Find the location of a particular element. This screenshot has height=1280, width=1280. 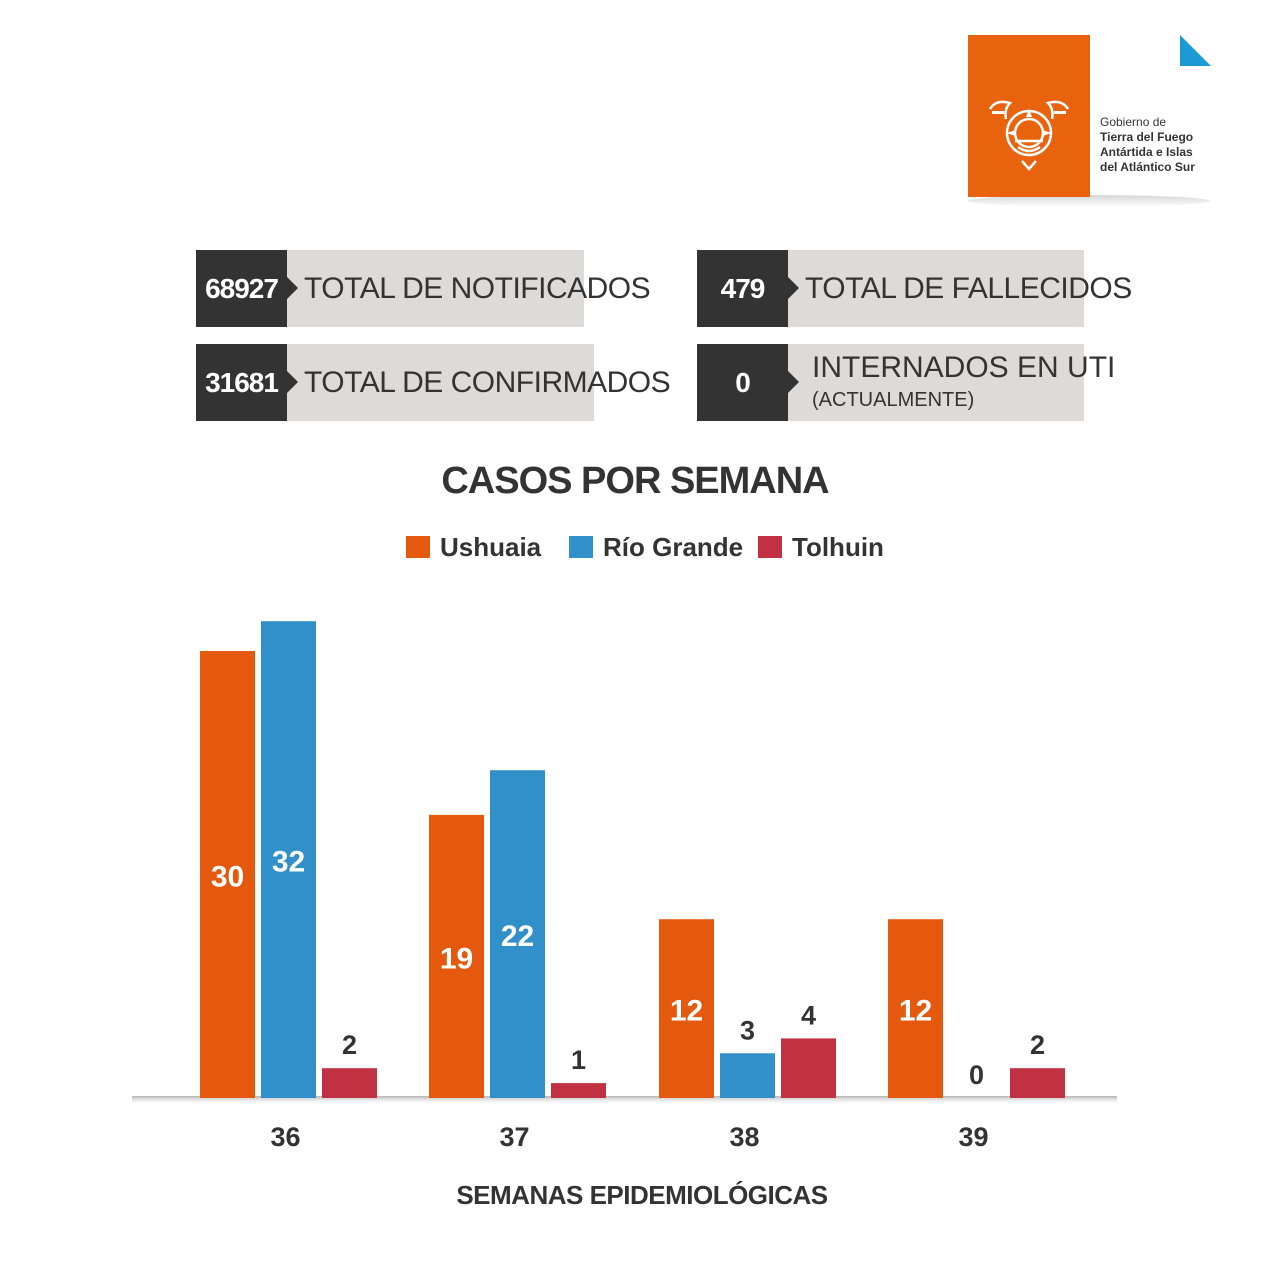

logo-text-line3: Antártida e Islas is located at coordinates (1146, 152).